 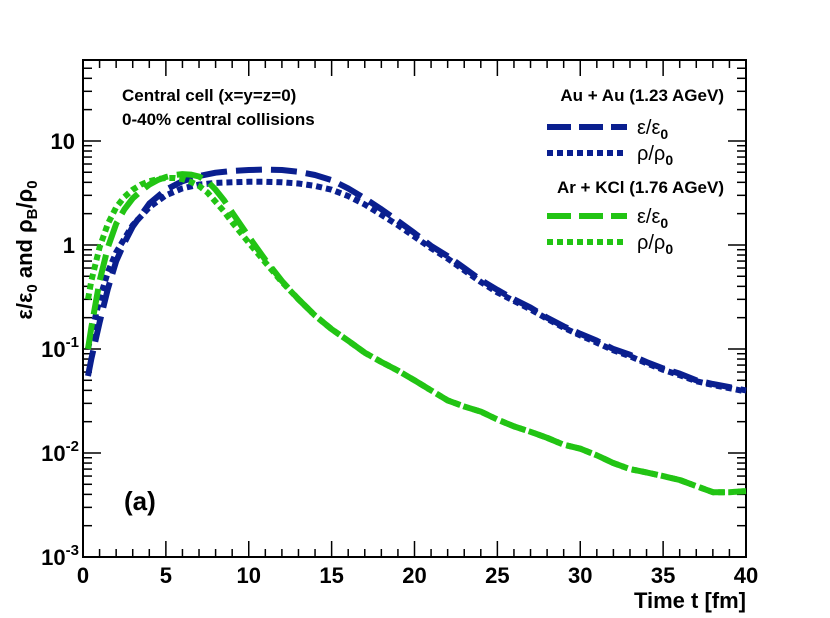 I want to click on y-axis-title-slash: /ρ, so click(x=24, y=199).